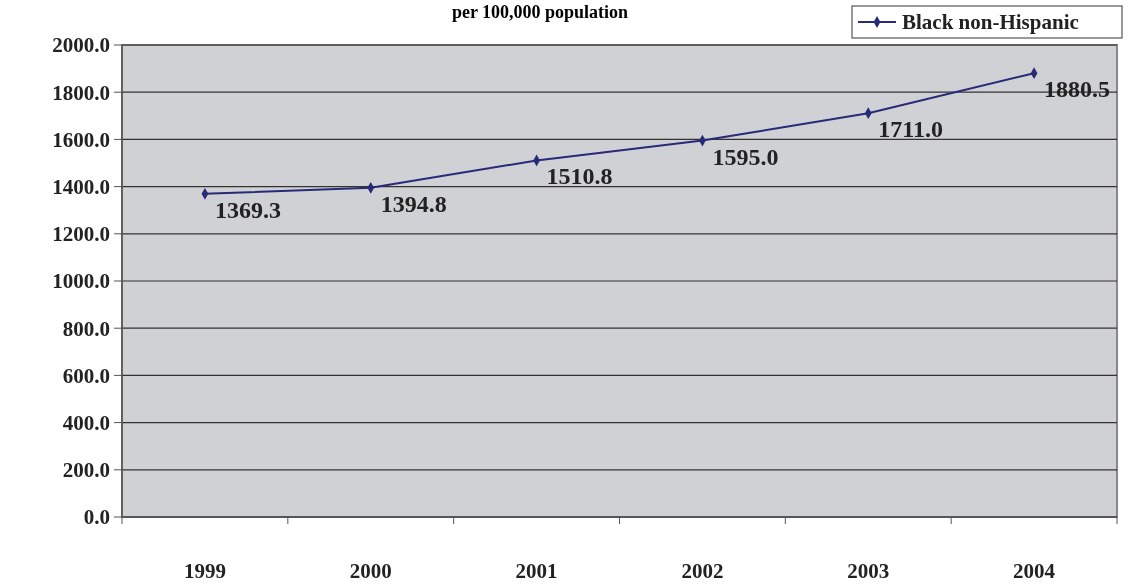 This screenshot has width=1133, height=586. I want to click on y-tick-label: 0.0, so click(96, 517).